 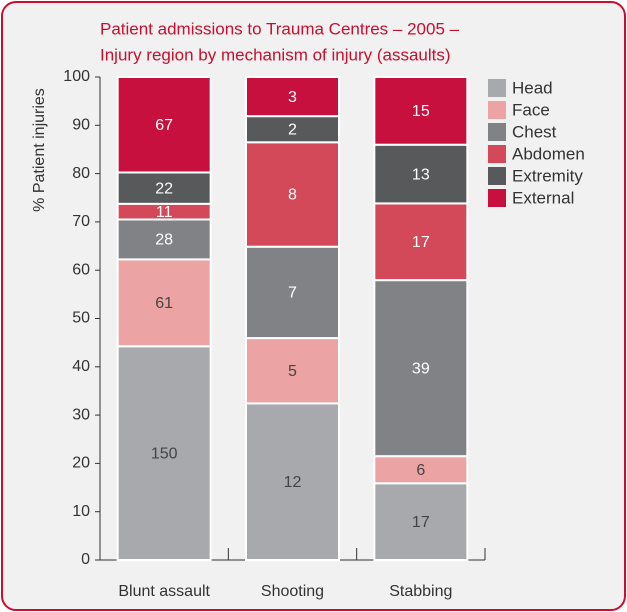 What do you see at coordinates (81, 221) in the screenshot?
I see `y-tick-label: 70` at bounding box center [81, 221].